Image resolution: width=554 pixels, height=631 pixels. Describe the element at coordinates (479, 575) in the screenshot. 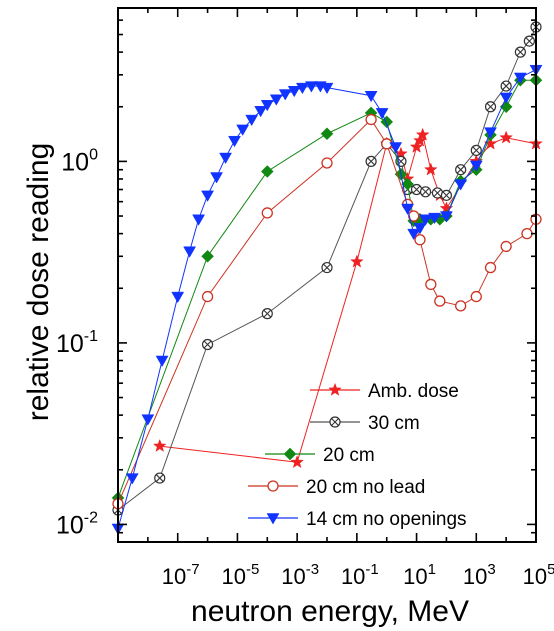

I see `x-tick-label: 10³` at that location.